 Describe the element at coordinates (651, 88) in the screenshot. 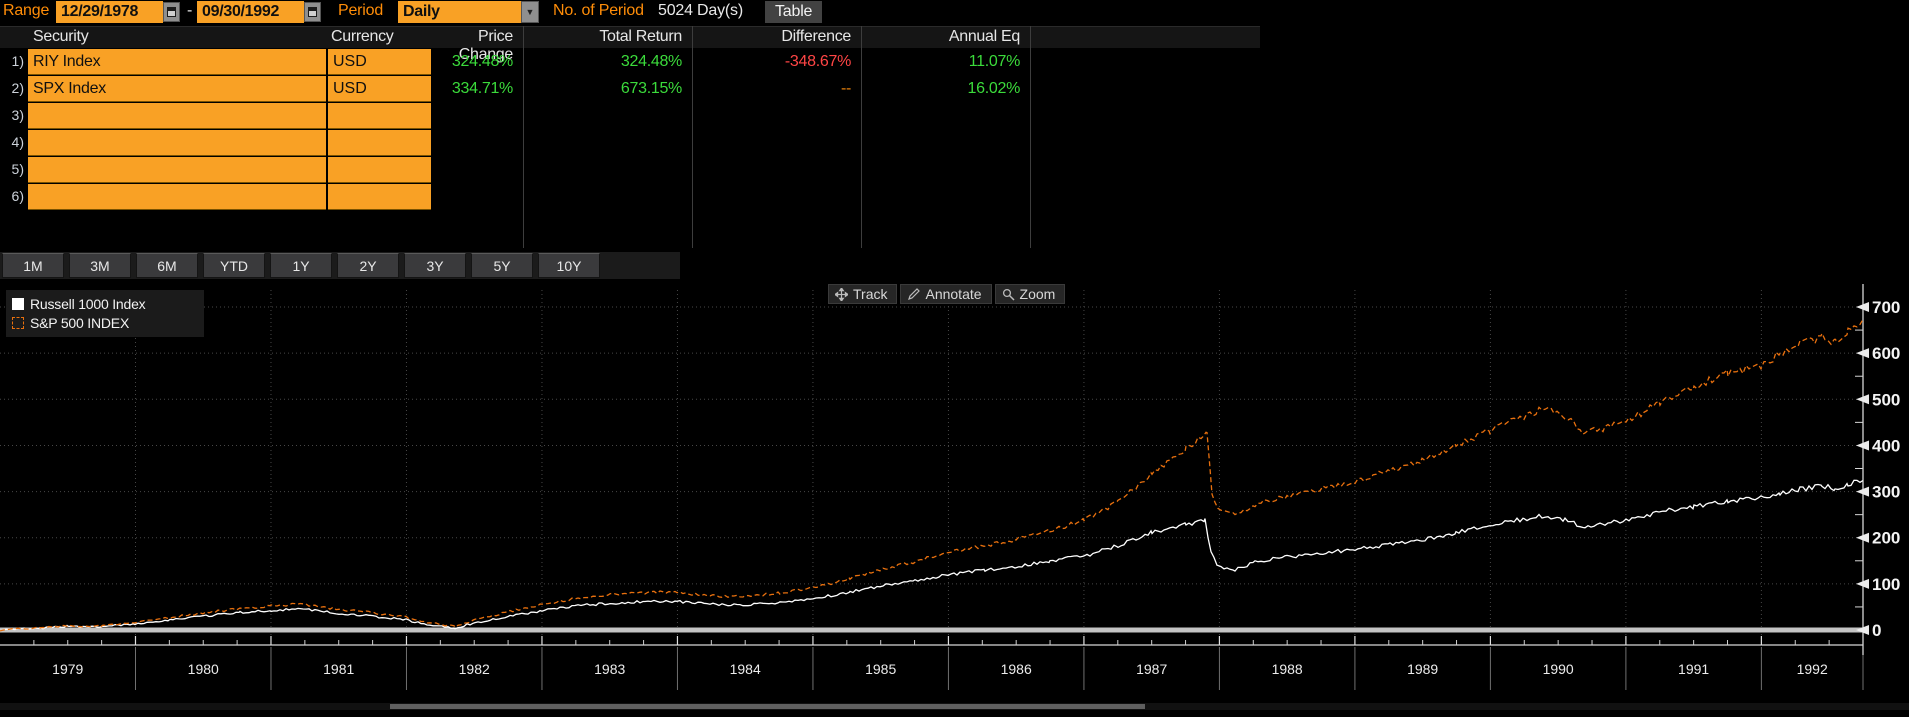

I see `total-return-value: 673.15%` at that location.